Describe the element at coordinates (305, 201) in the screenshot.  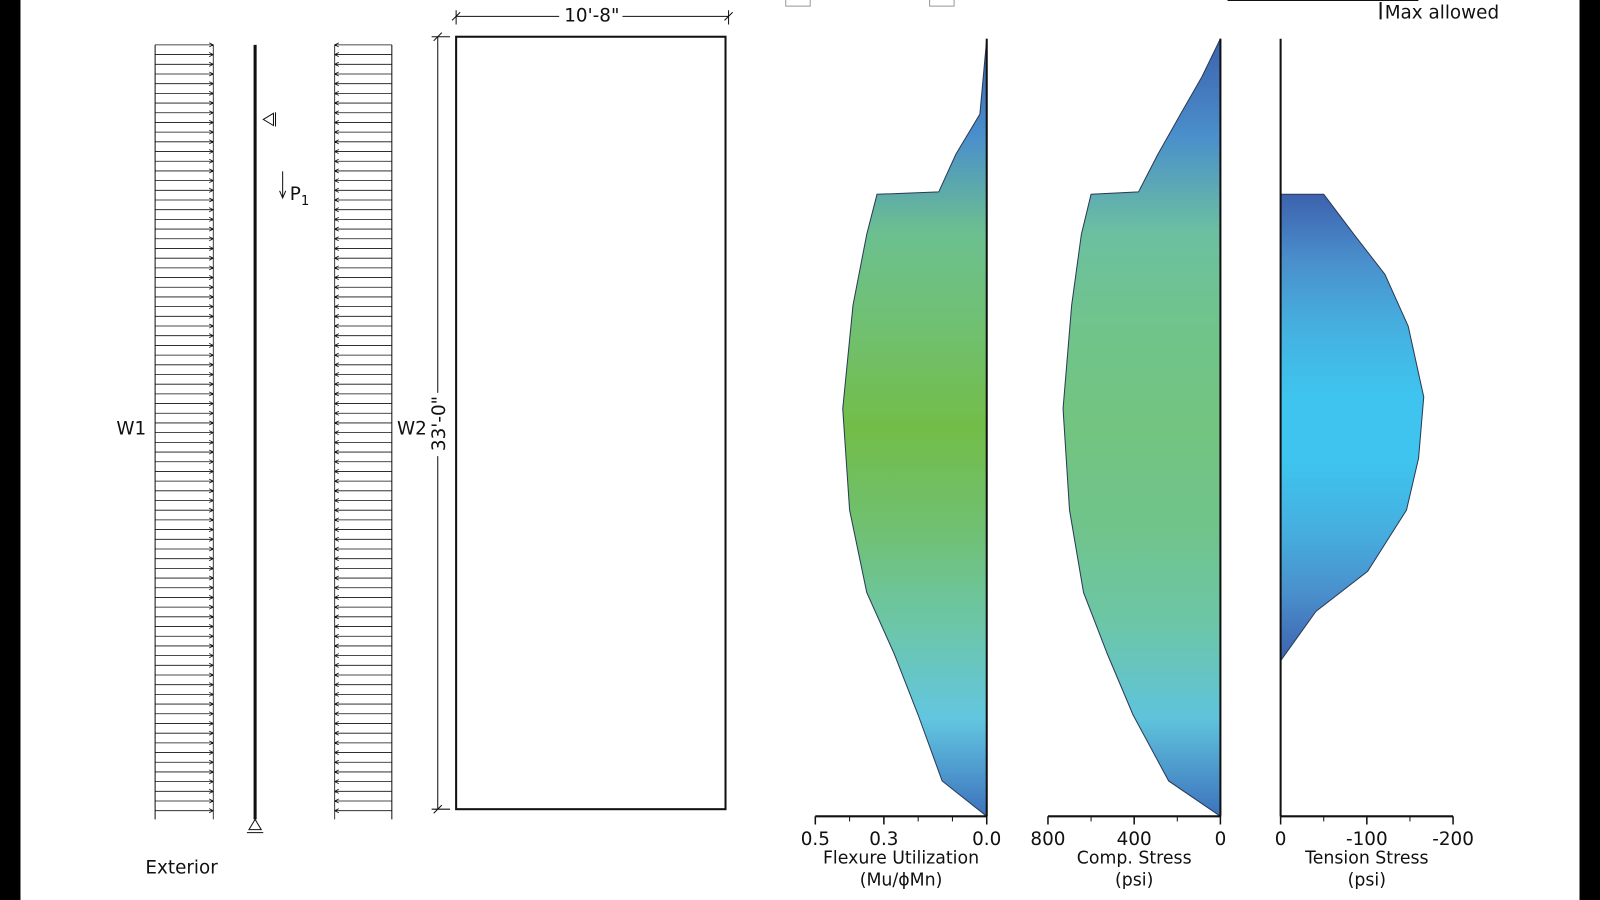
I see `p-sub: 1` at that location.